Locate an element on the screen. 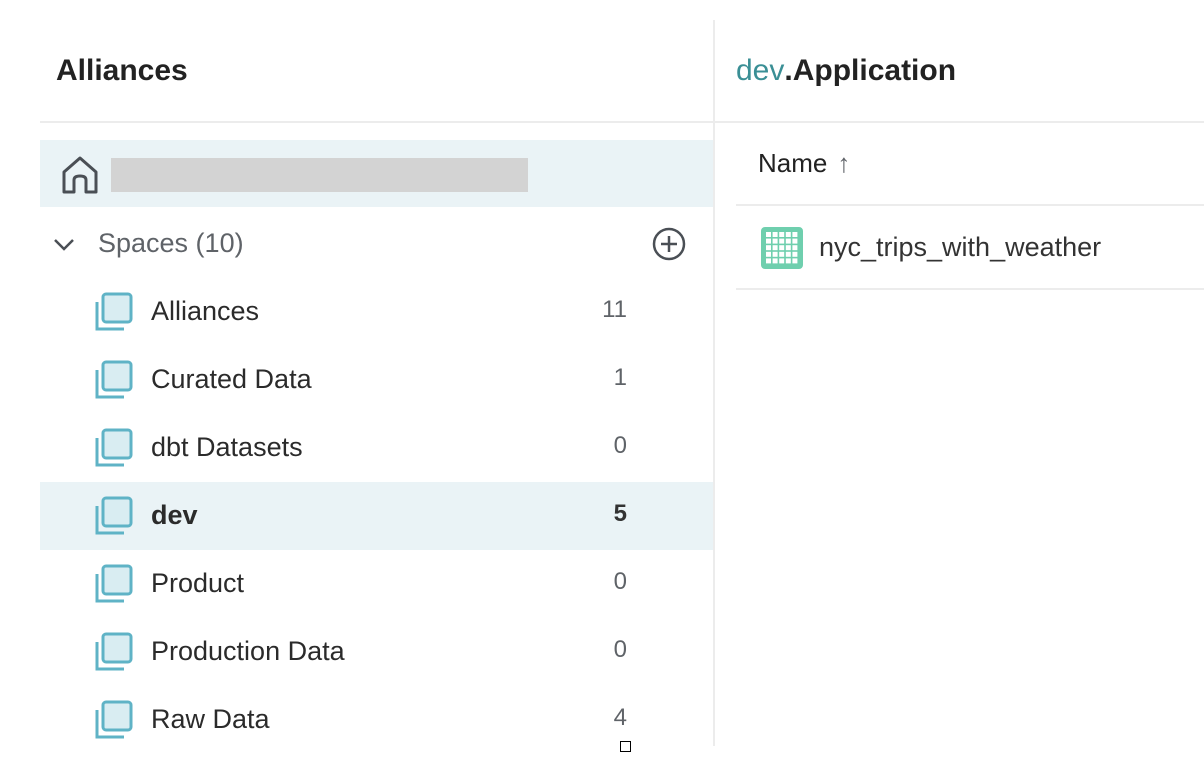 The image size is (1204, 770). space-count: 11 is located at coordinates (614, 309).